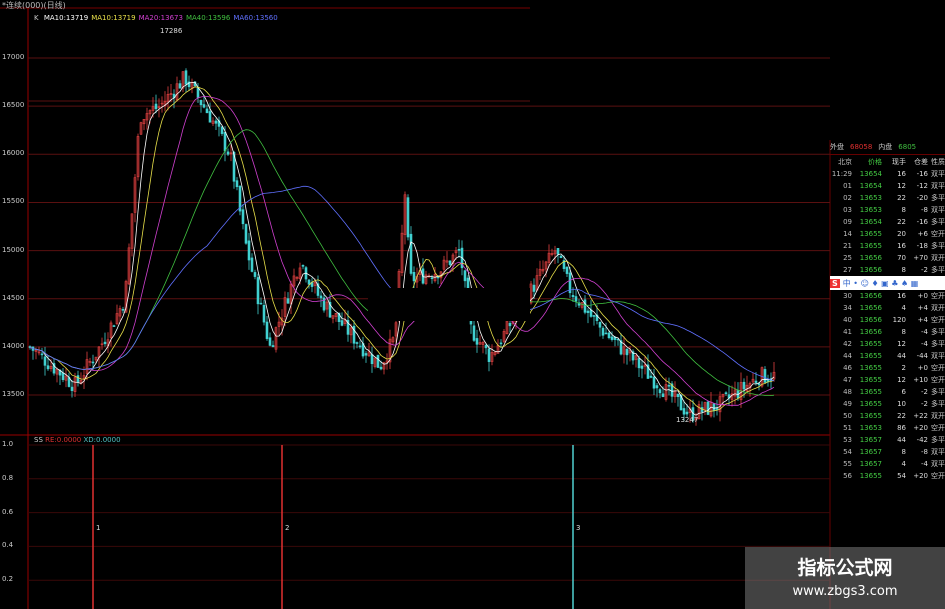 The width and height of the screenshot is (945, 609). Describe the element at coordinates (887, 428) in the screenshot. I see `tick-row: 51 13653 86 +20 空开` at that location.